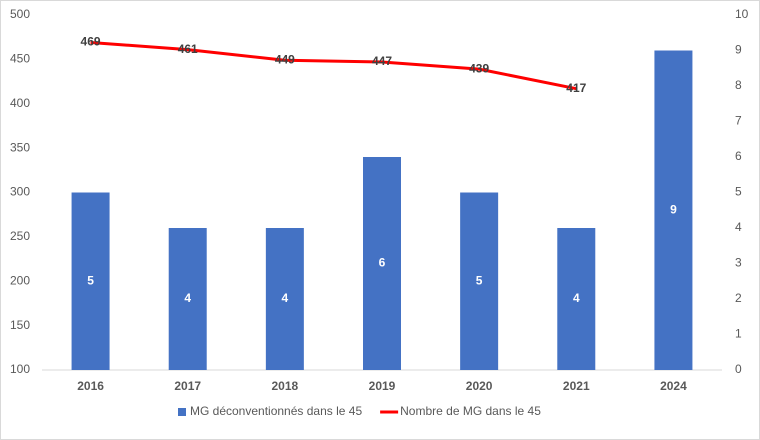  I want to click on y2-tick-label: 0, so click(738, 369).